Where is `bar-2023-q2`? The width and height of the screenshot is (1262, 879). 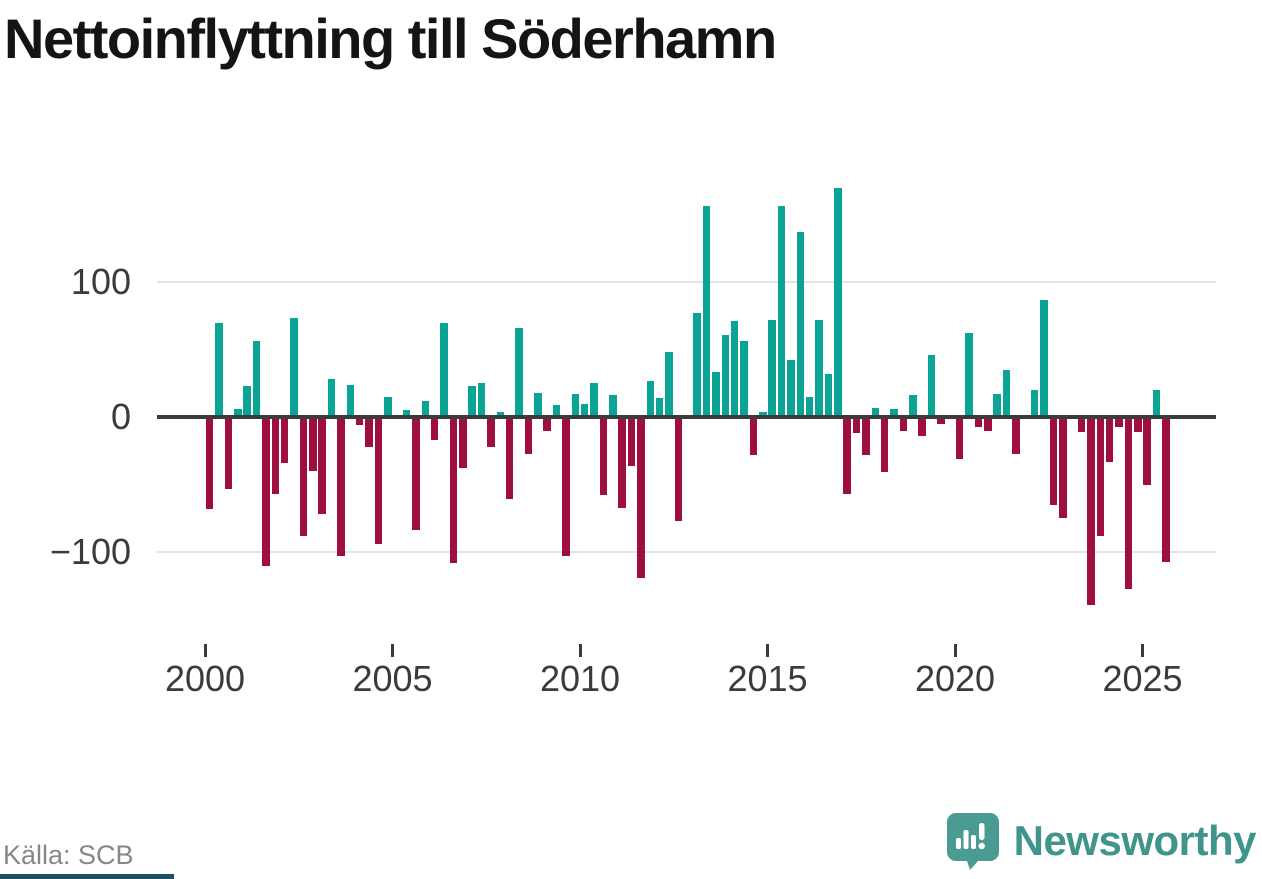 bar-2023-q2 is located at coordinates (1081, 424).